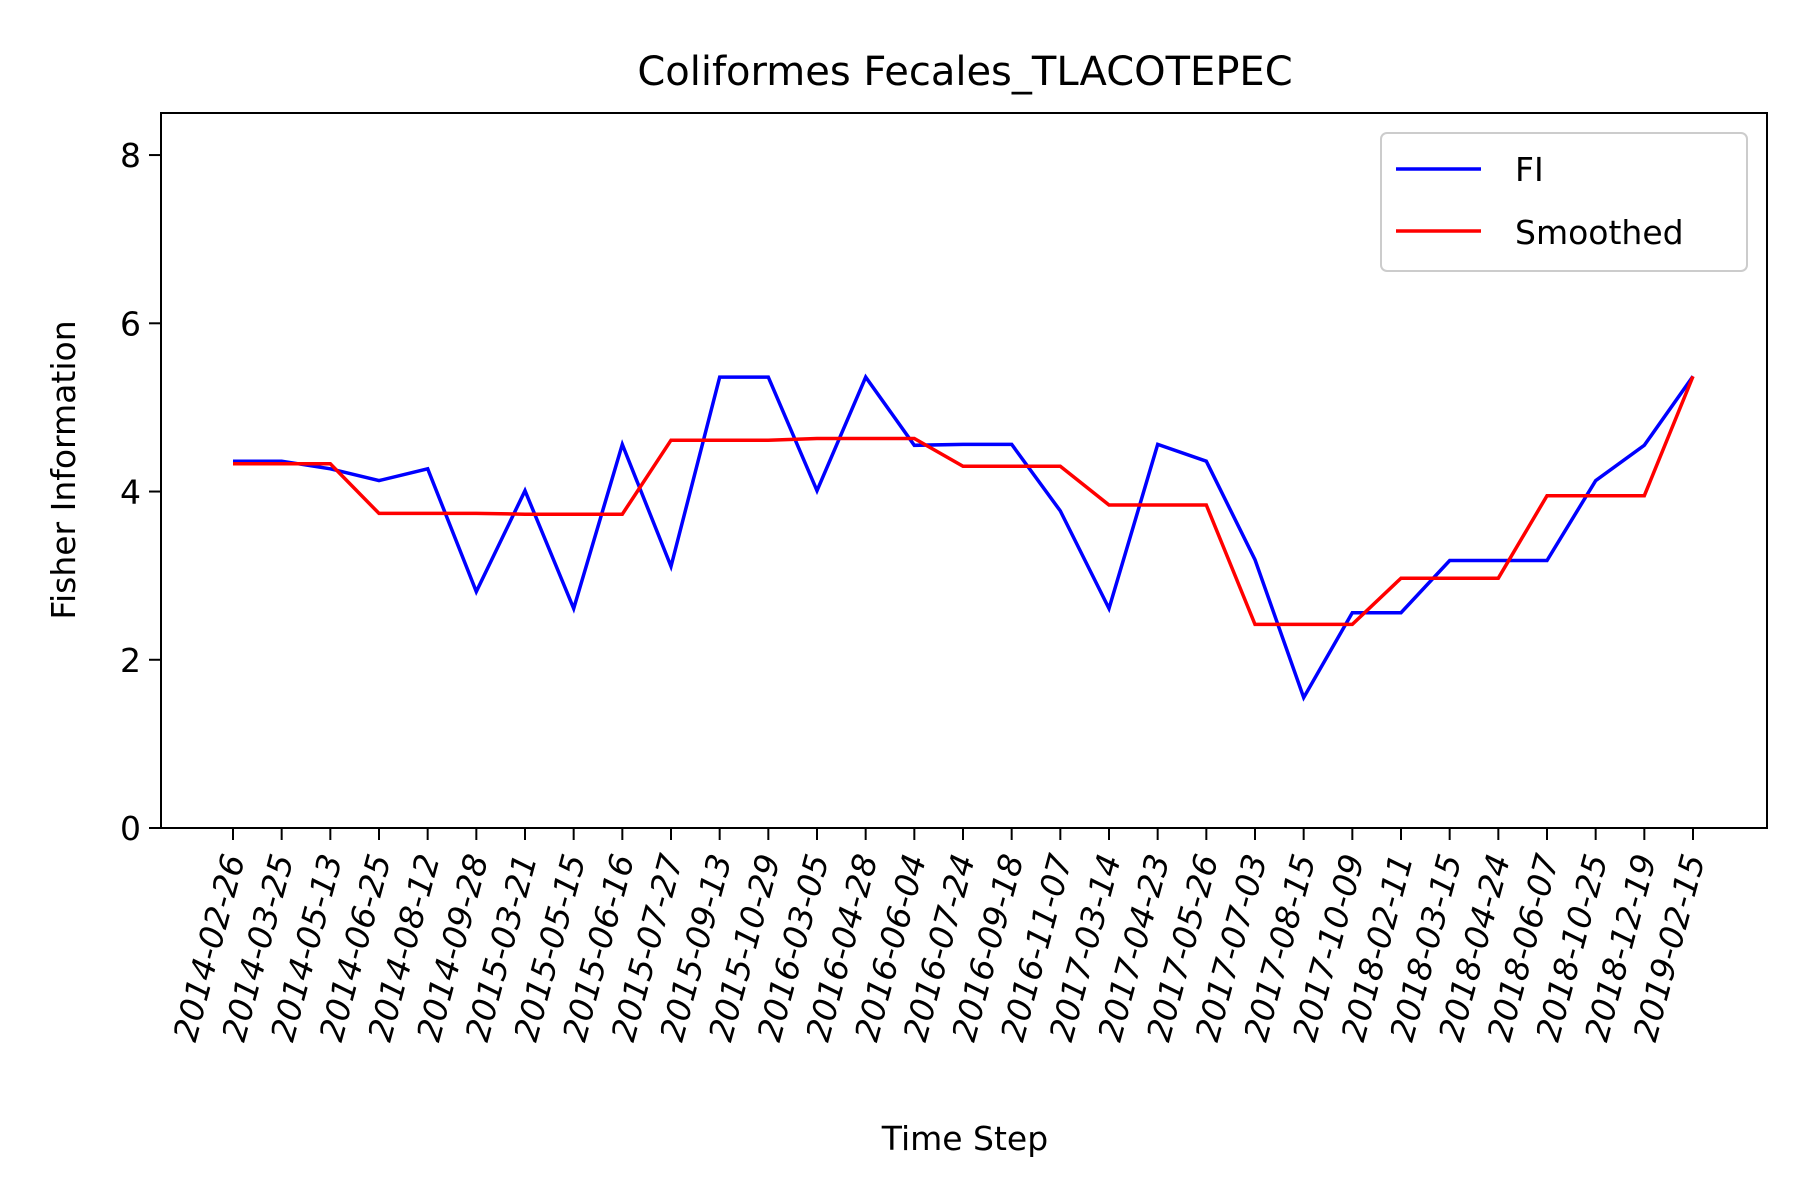  What do you see at coordinates (964, 72) in the screenshot?
I see `chart-title: Coliformes Fecales_TLACOTEPEC` at bounding box center [964, 72].